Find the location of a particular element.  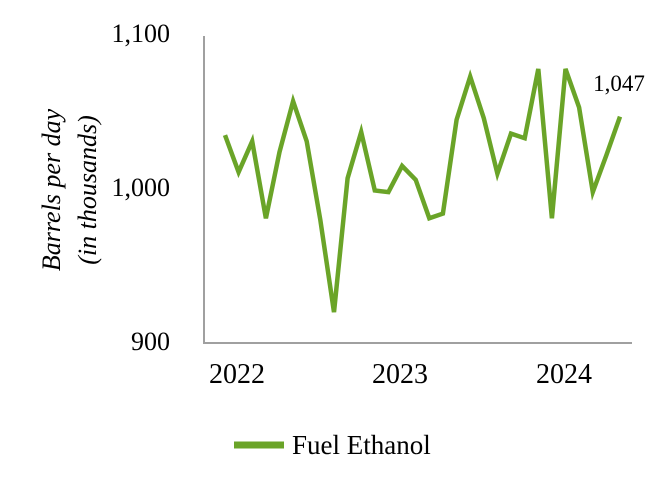

legend-label-fuel-ethanol: Fuel Ethanol is located at coordinates (361, 445).